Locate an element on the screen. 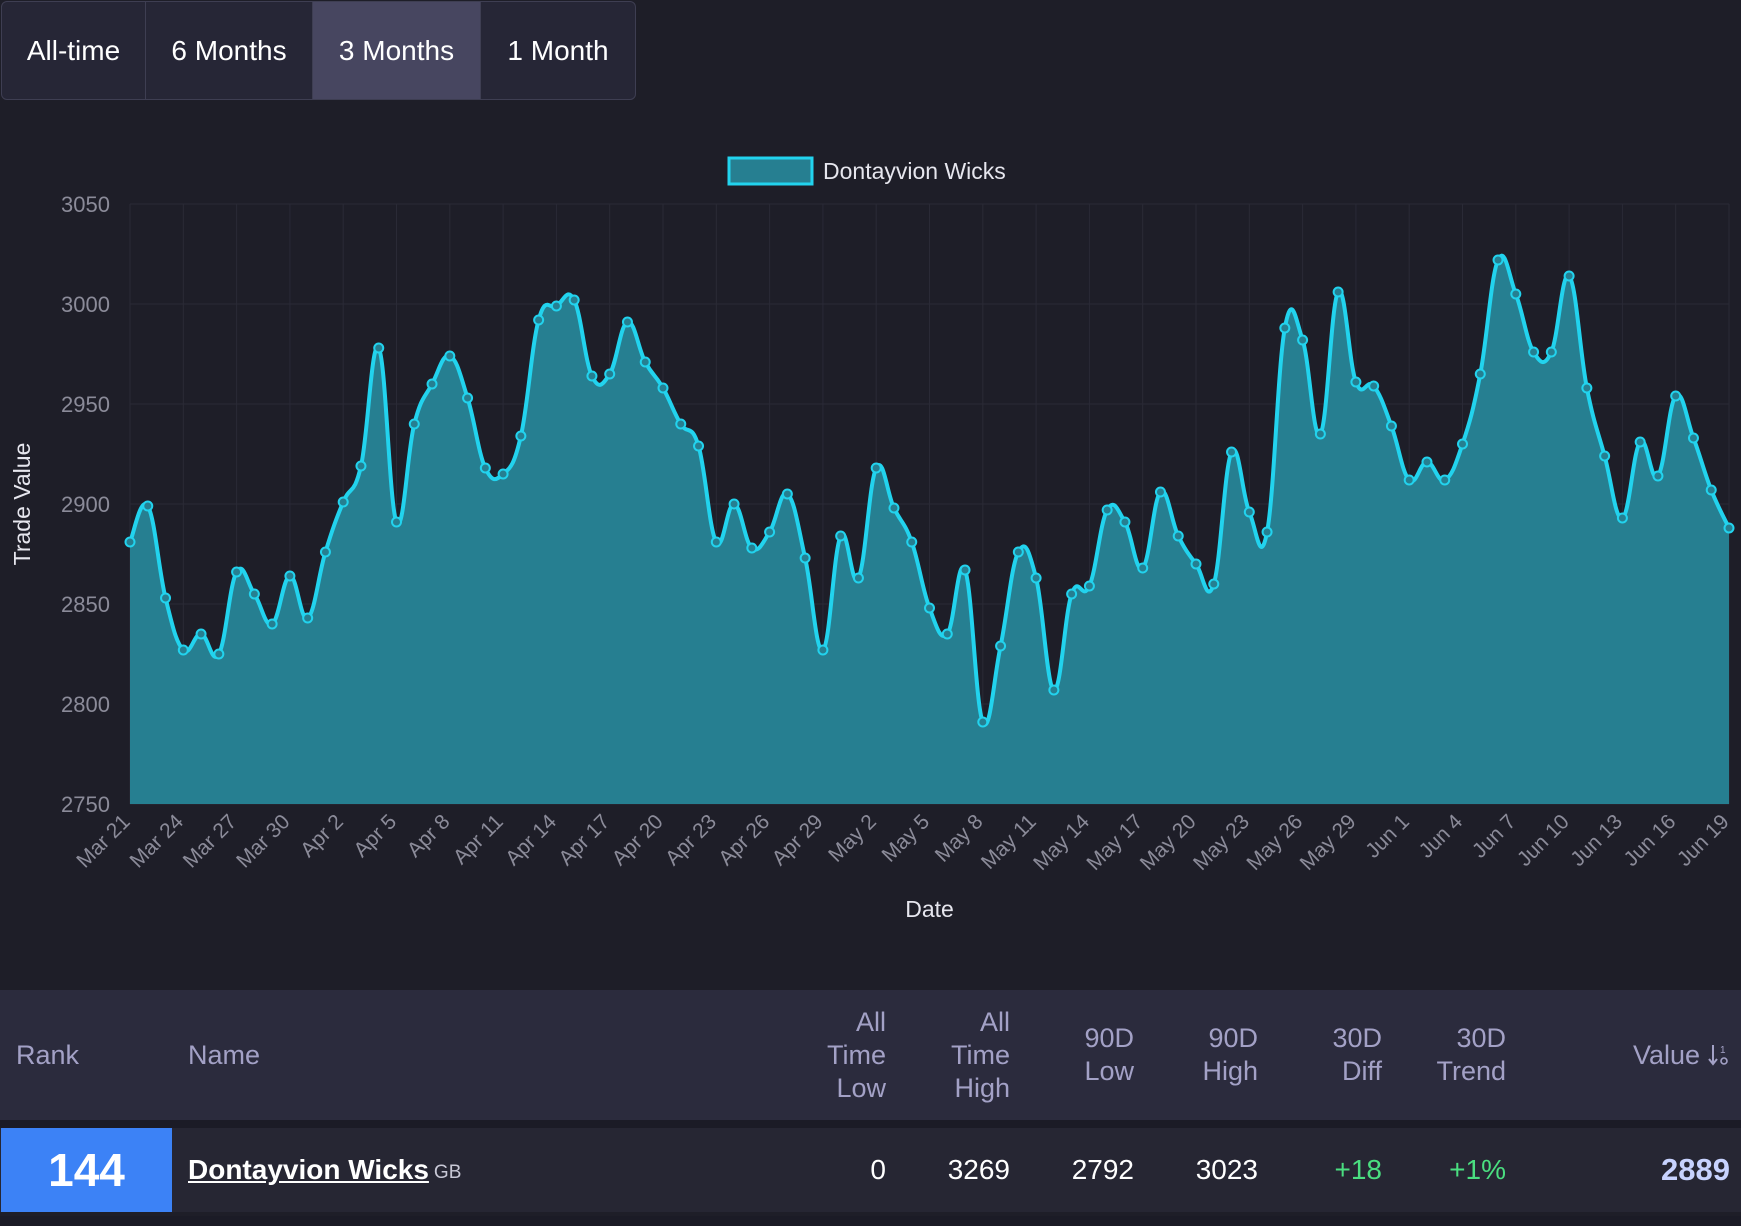 This screenshot has width=1741, height=1226. header-all-time-high: All Time High is located at coordinates (980, 1054).